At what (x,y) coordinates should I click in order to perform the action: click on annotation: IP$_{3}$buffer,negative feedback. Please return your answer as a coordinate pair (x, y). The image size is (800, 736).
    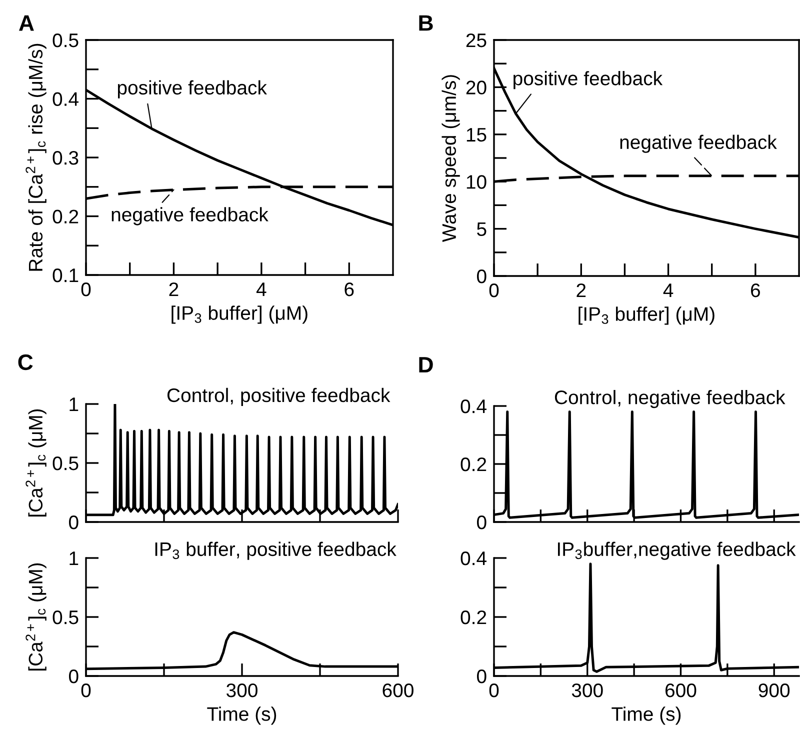
    Looking at the image, I should click on (677, 551).